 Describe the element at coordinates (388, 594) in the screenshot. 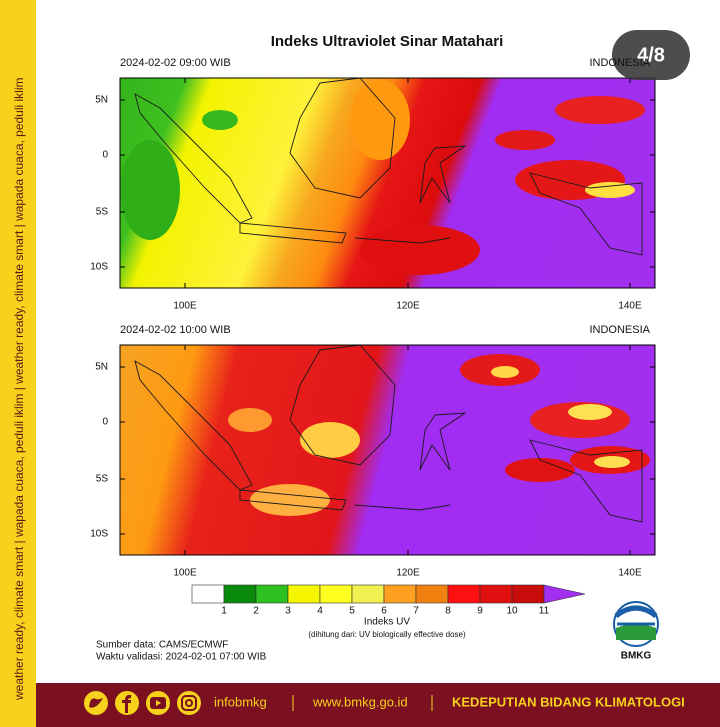

I see `colorbar` at that location.